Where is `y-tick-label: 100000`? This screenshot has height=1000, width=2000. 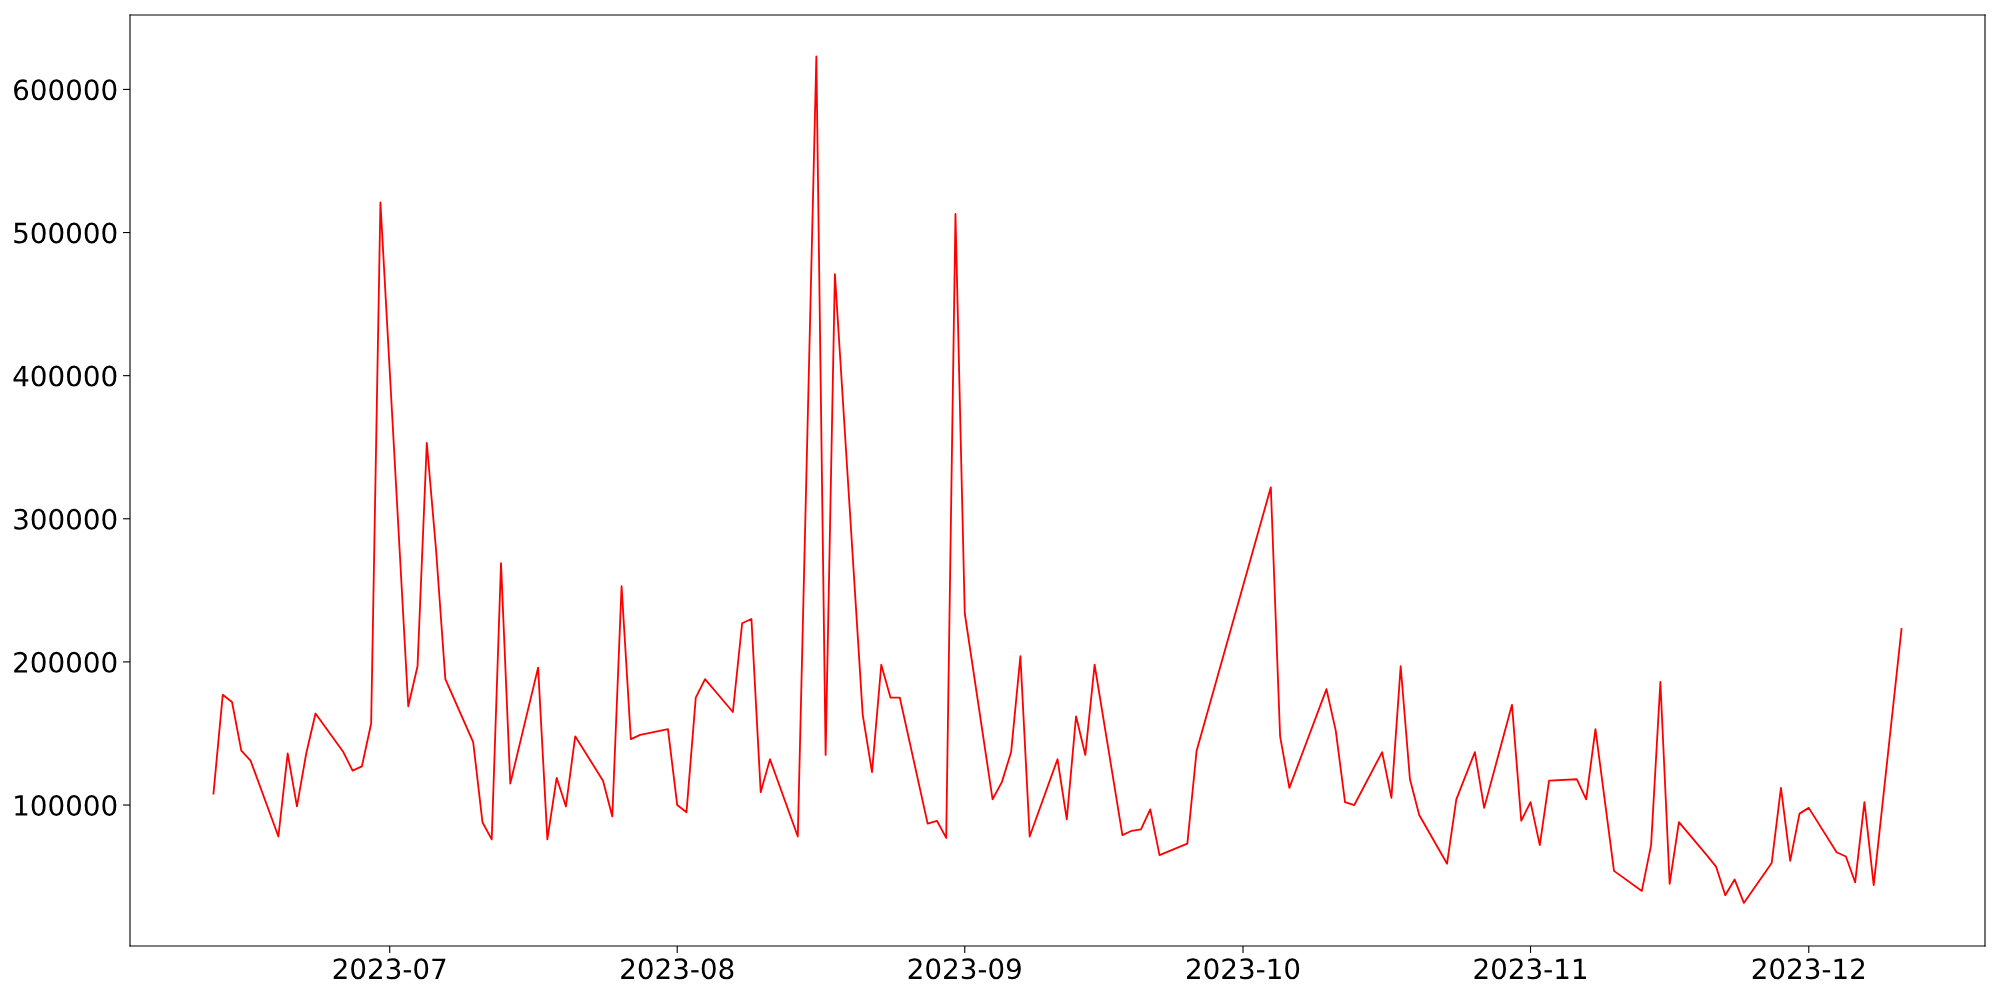
y-tick-label: 100000 is located at coordinates (66, 805).